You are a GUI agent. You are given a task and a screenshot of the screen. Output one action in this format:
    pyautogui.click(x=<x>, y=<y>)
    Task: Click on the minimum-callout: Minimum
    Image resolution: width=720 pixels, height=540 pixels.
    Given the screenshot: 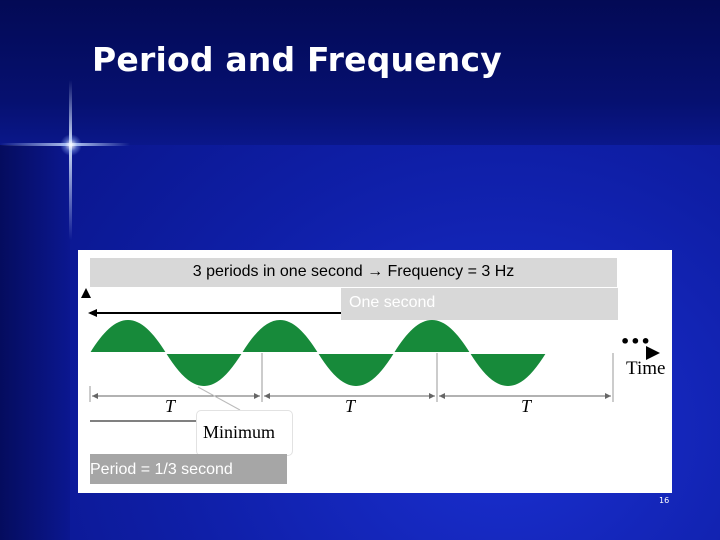 What is the action you would take?
    pyautogui.click(x=244, y=433)
    